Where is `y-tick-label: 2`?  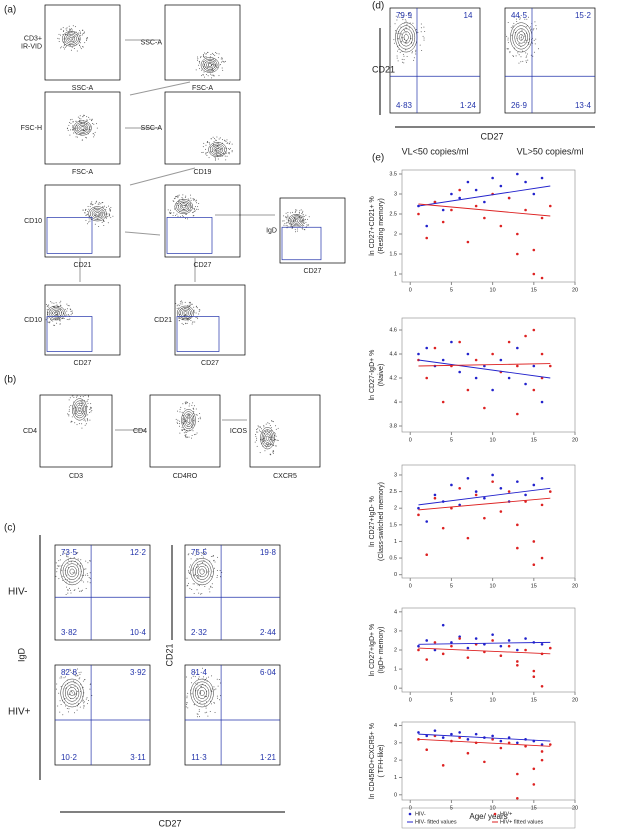 y-tick-label: 2 is located at coordinates (395, 509).